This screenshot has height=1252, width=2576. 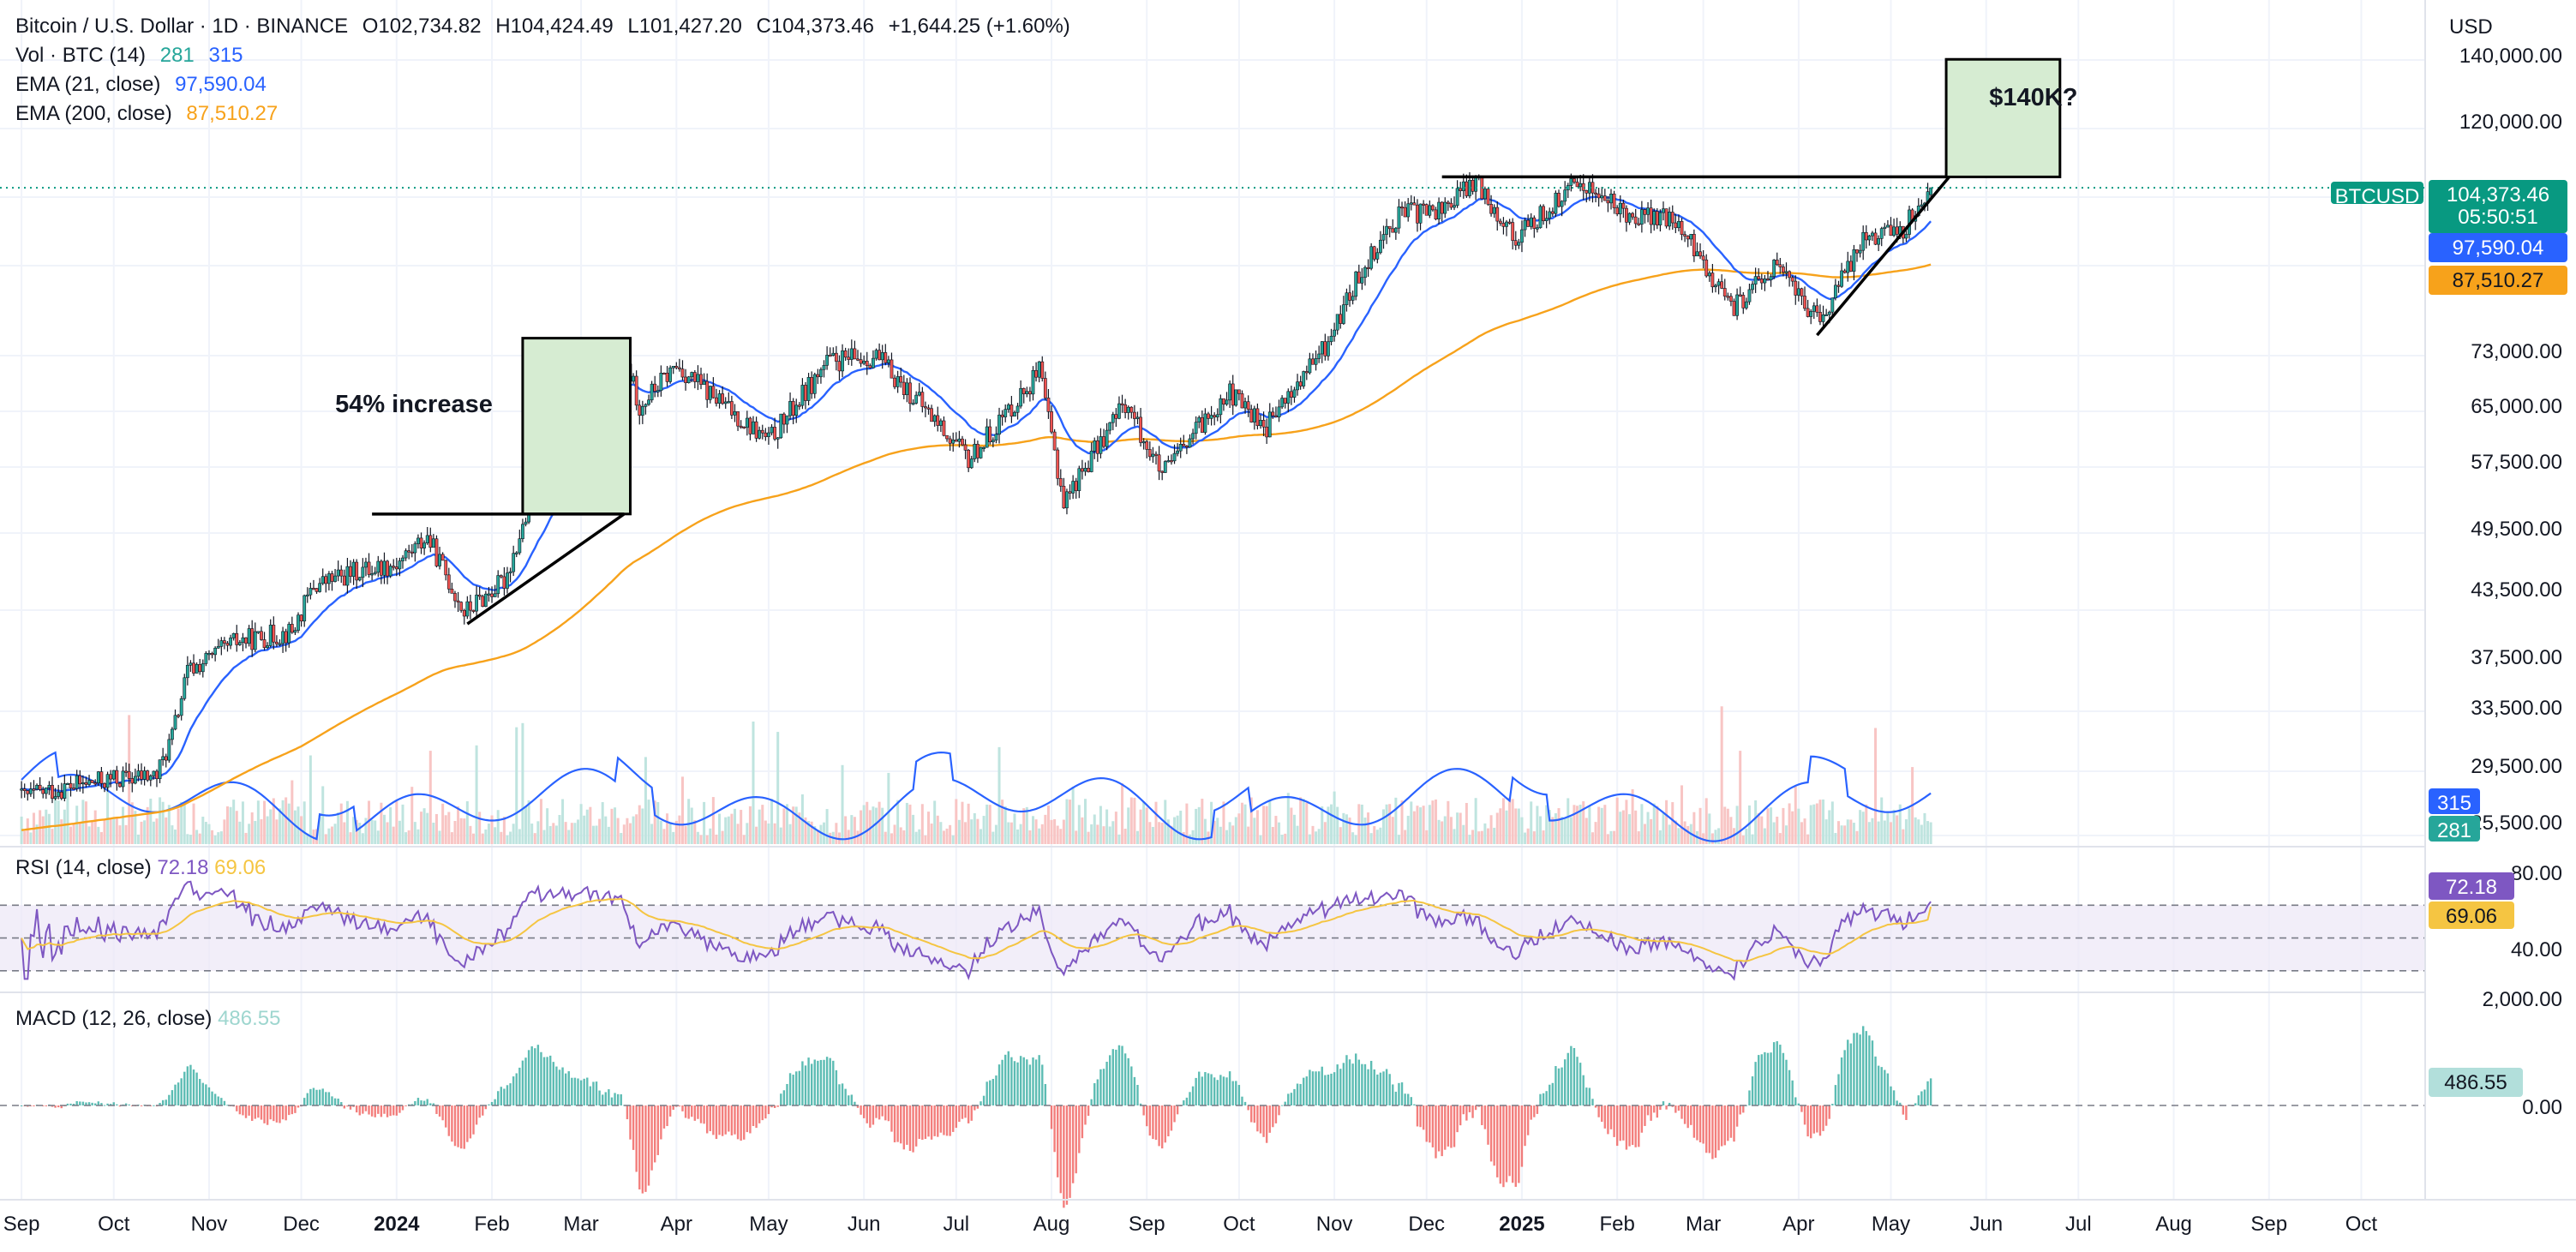 I want to click on rsi-legend: RSI (14, close) 72.18 69.06, so click(x=140, y=868).